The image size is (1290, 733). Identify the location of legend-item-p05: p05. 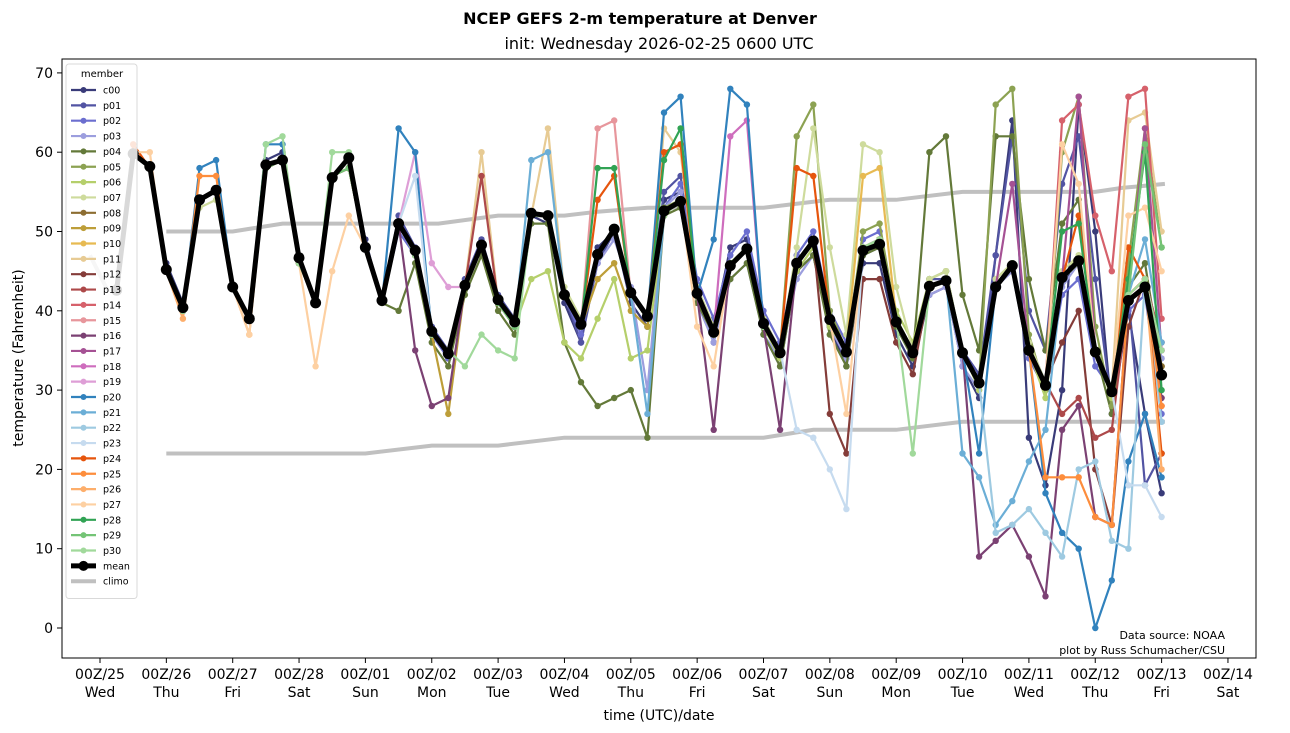
(96, 167).